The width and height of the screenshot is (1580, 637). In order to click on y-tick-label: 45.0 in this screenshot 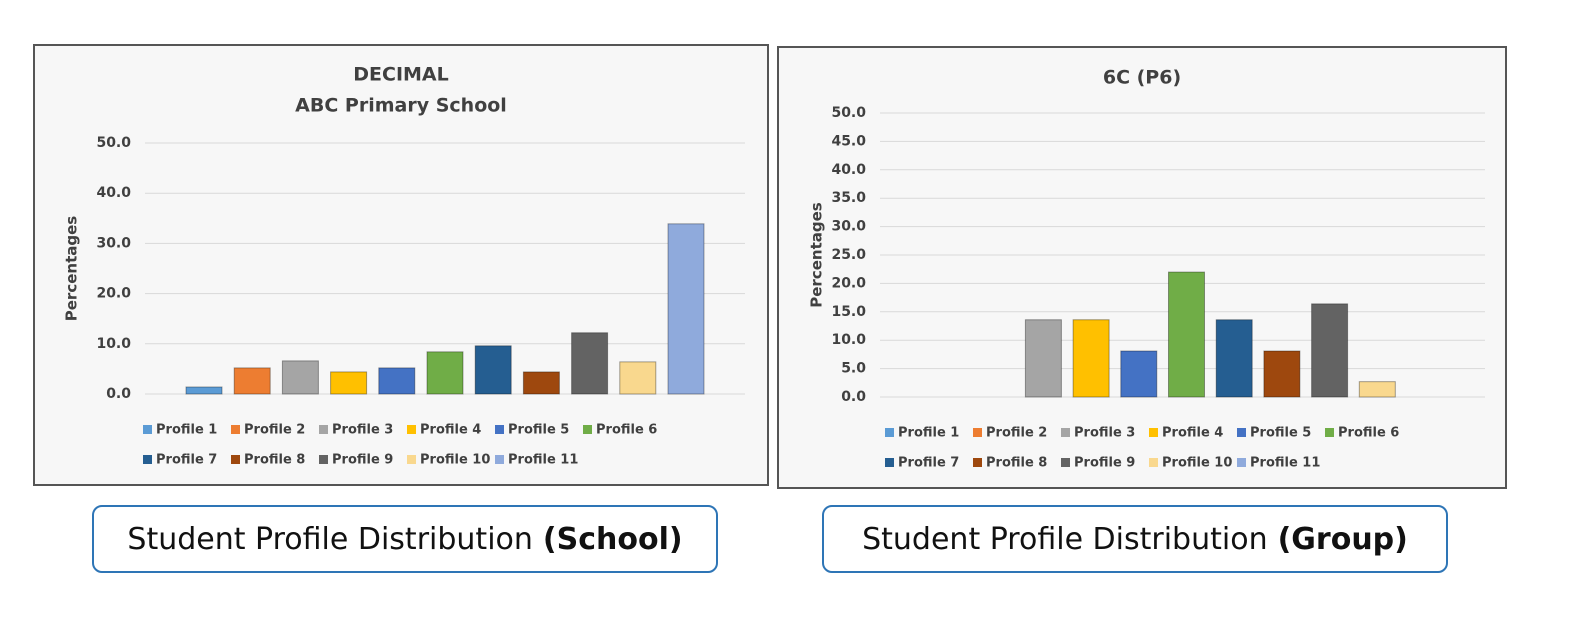, I will do `click(848, 141)`.